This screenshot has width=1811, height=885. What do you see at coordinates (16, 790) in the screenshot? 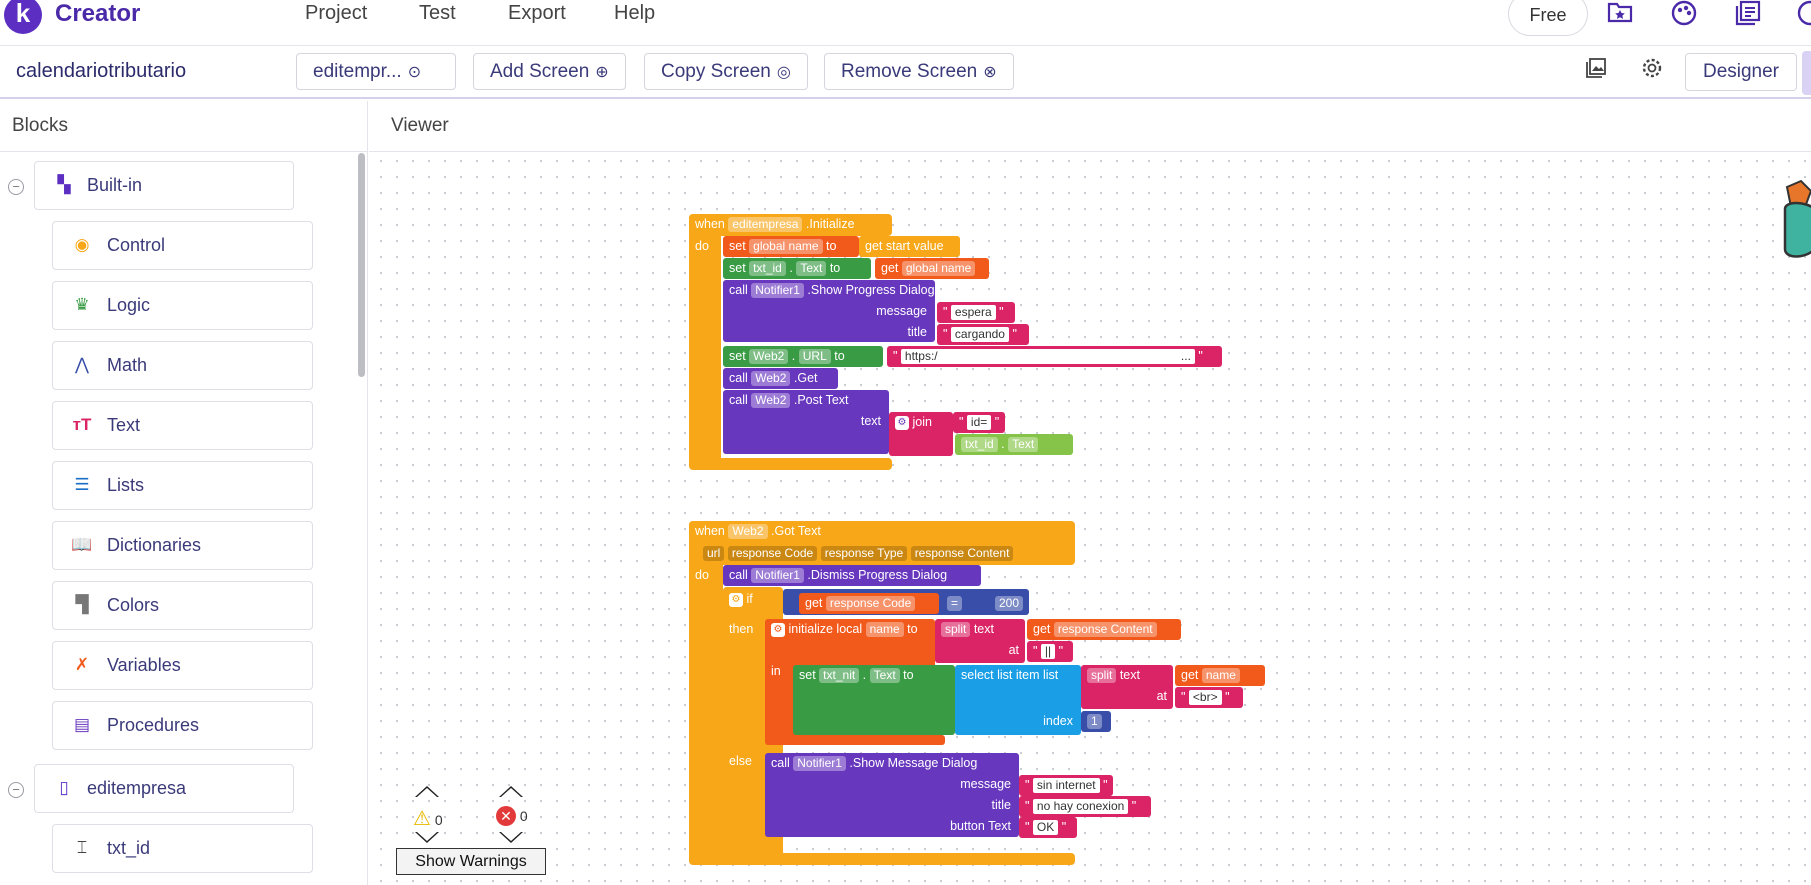
I see `collapse-screen-icon: −` at bounding box center [16, 790].